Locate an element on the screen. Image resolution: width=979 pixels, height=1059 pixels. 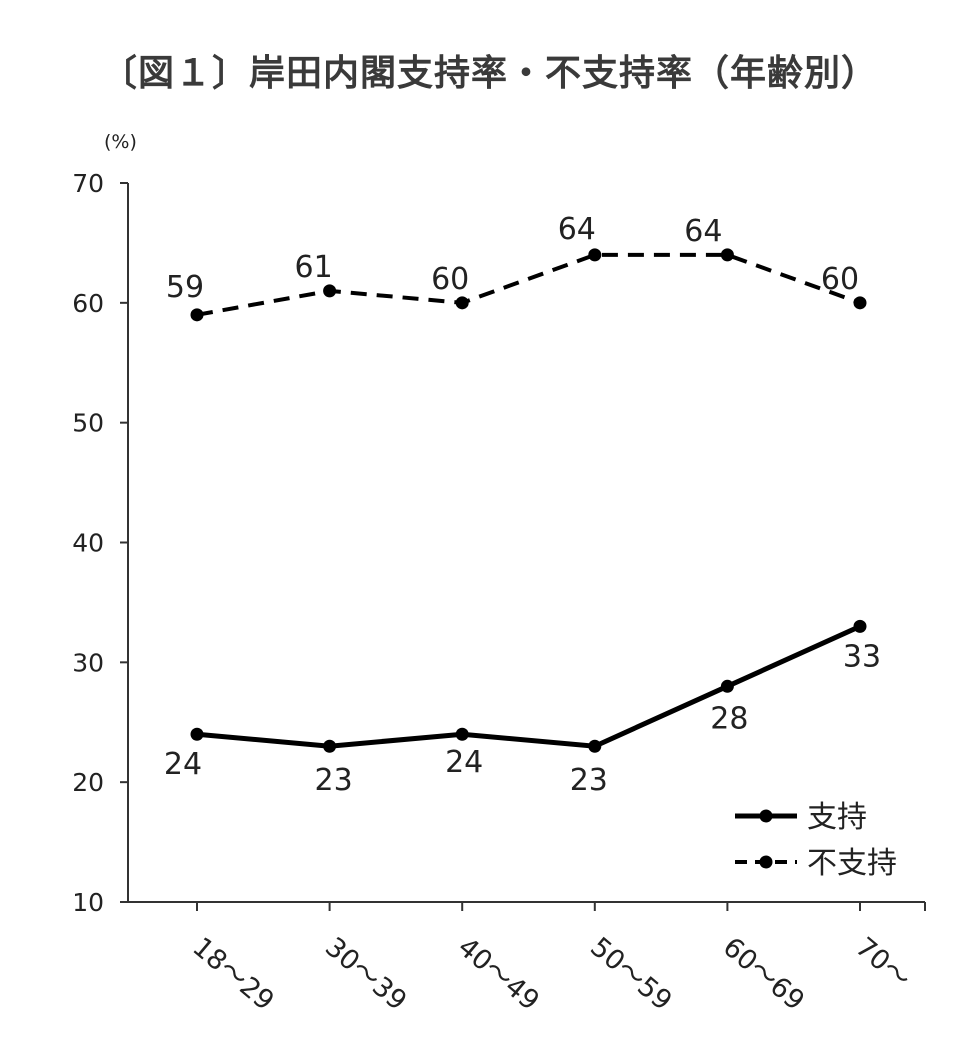
legend-label: 不支持 is located at coordinates (852, 863).